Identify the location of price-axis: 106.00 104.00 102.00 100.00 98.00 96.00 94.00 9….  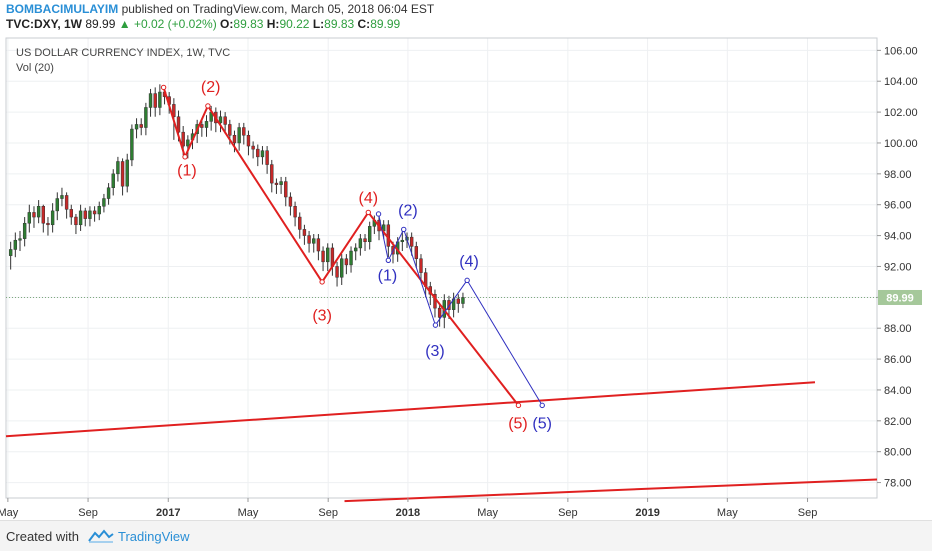
(904, 268).